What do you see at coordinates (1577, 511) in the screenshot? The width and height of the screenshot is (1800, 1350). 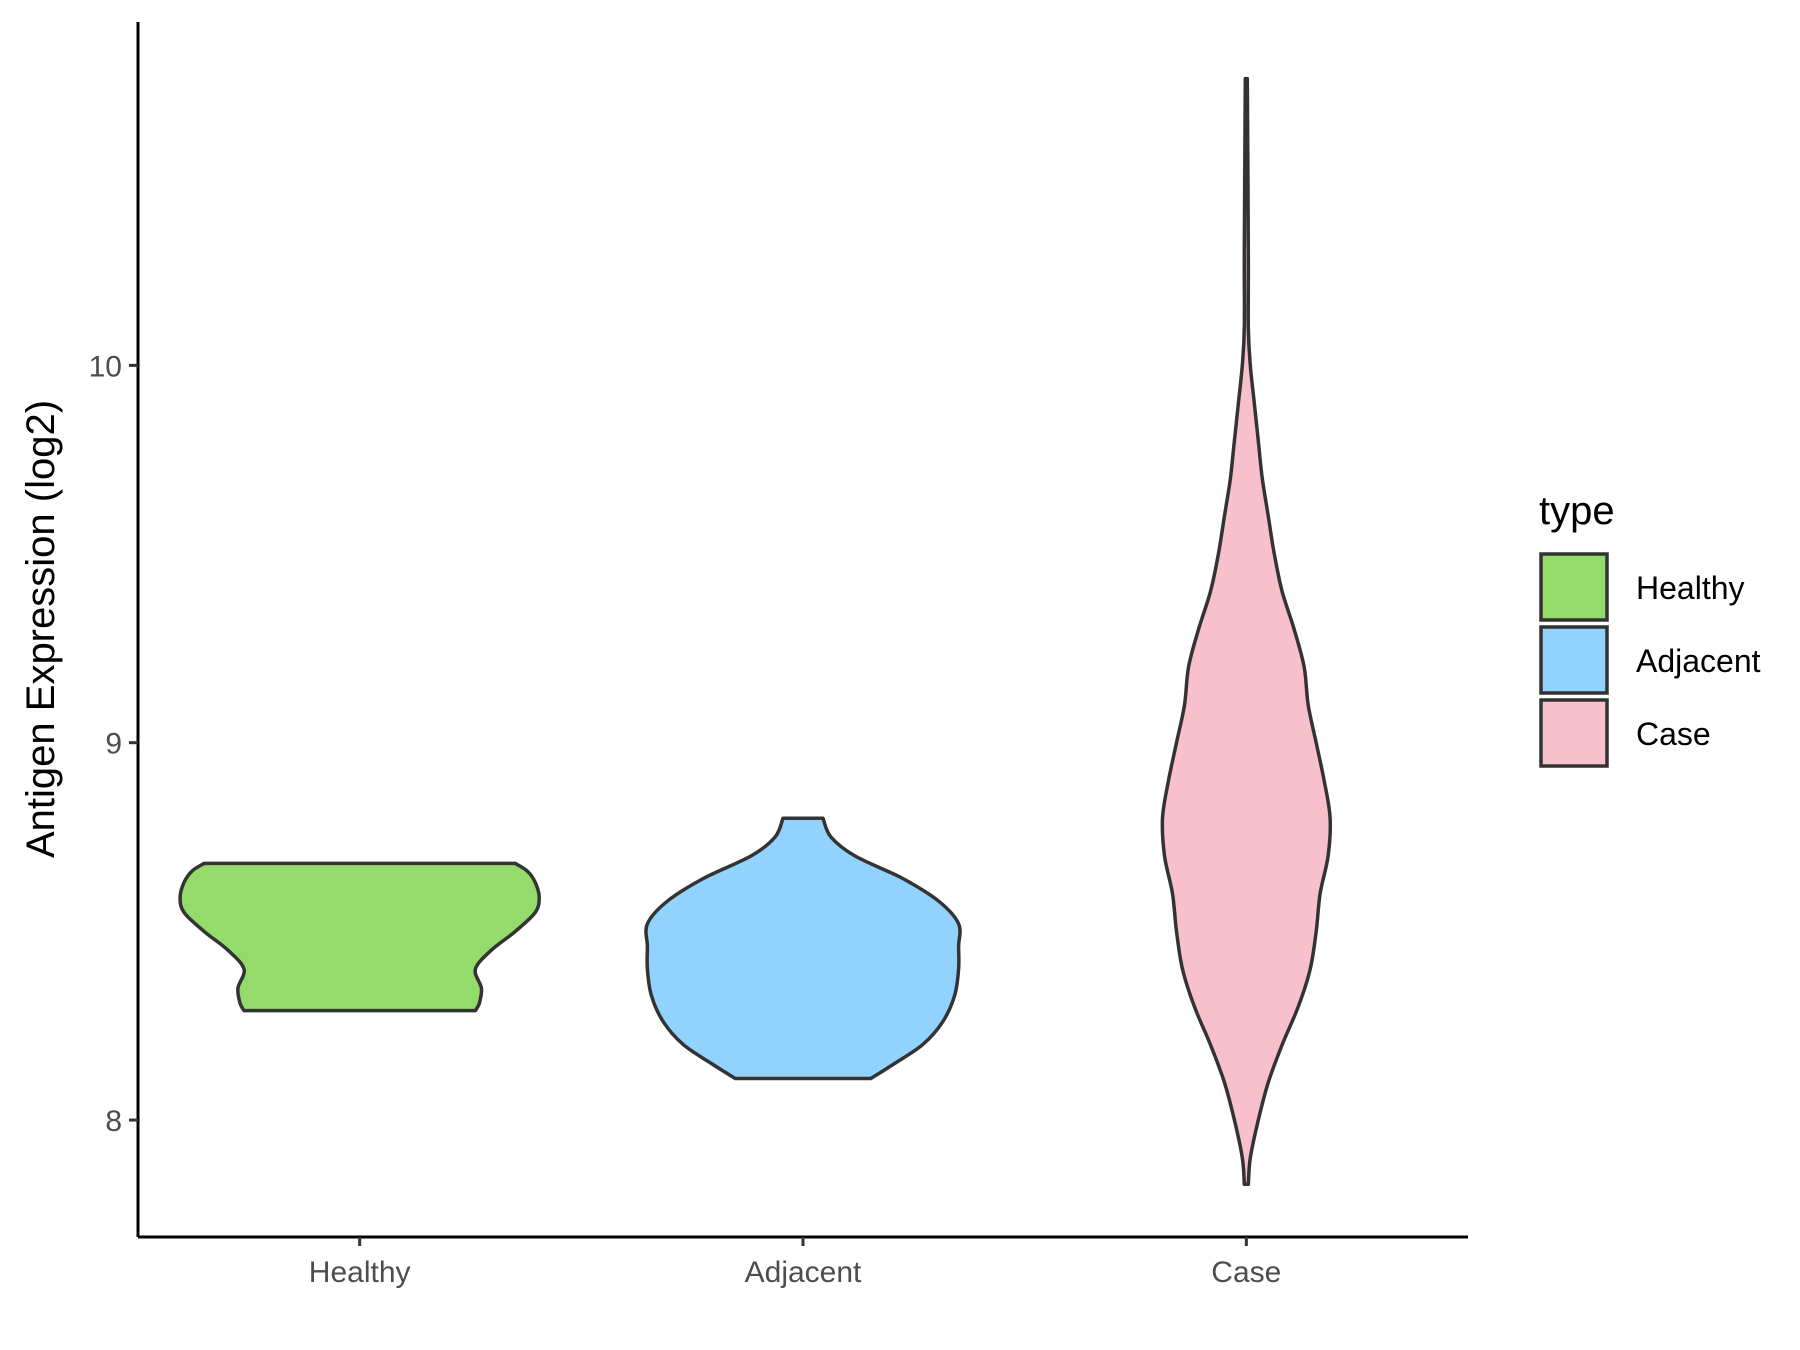 I see `legend-title: type` at bounding box center [1577, 511].